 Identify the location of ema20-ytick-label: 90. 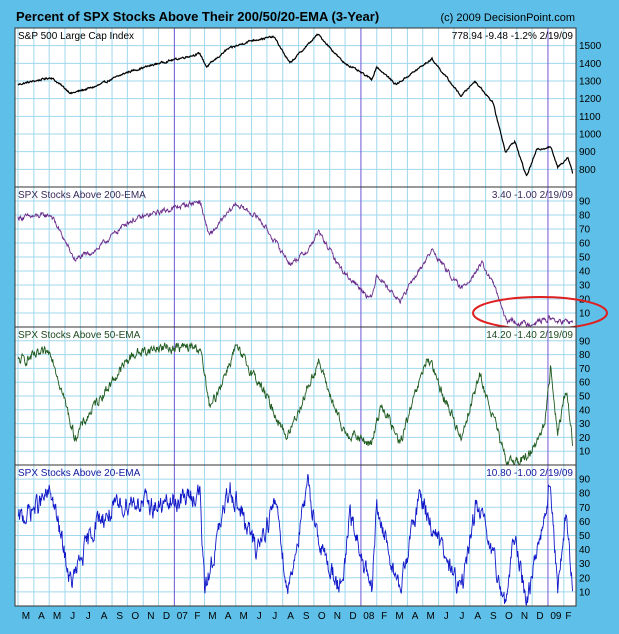
(585, 480).